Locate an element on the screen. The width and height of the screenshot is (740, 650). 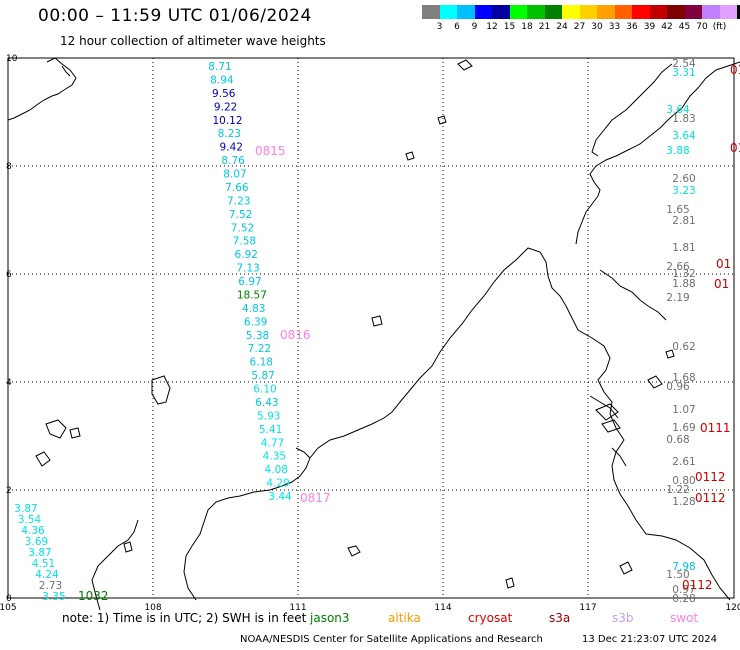
wave-height-value: 7.13 is located at coordinates (247, 269).